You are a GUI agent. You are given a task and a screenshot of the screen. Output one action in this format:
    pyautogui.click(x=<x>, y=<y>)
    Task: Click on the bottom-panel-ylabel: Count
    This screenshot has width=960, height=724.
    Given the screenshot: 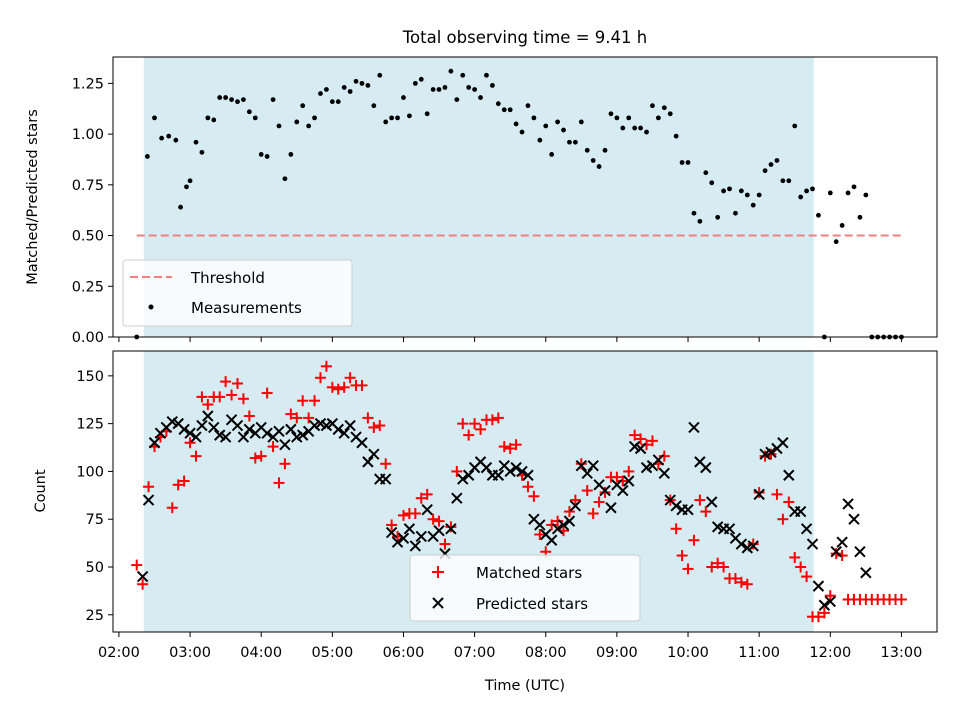 What is the action you would take?
    pyautogui.click(x=41, y=490)
    